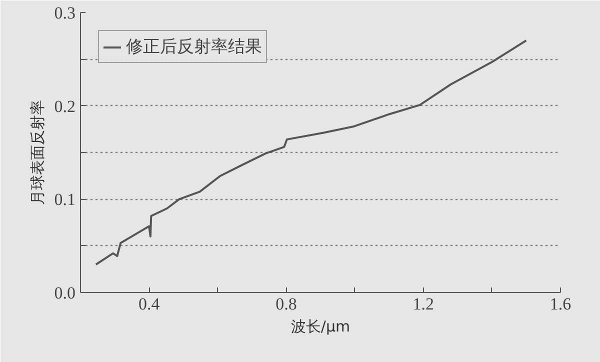 This screenshot has width=600, height=362. I want to click on text: 0.0, so click(65, 293).